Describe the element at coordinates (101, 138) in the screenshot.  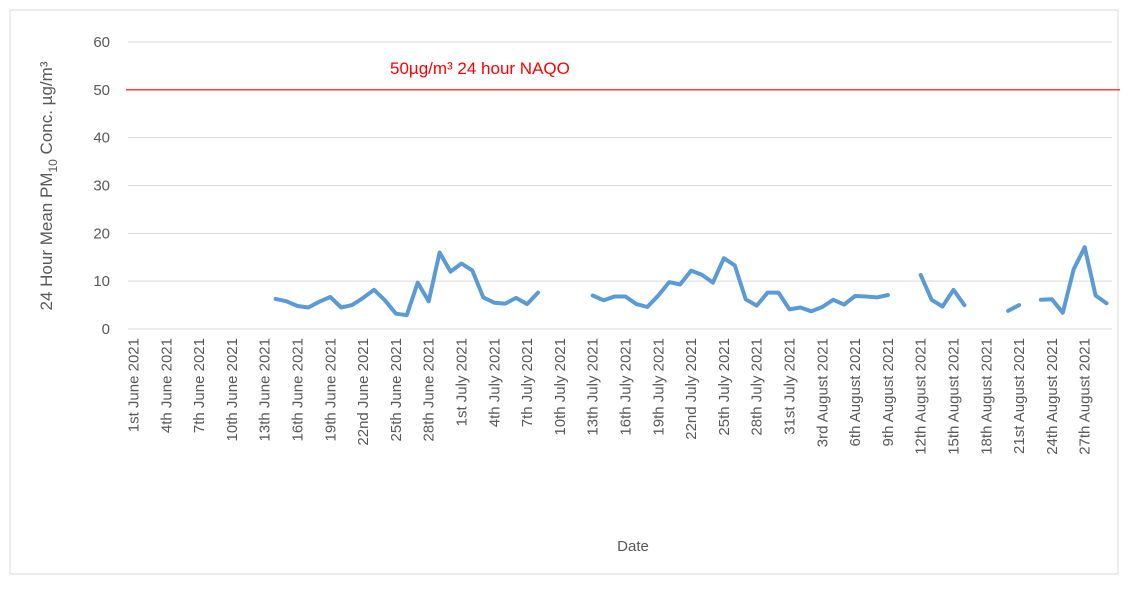
I see `y-tick-label: 40` at that location.